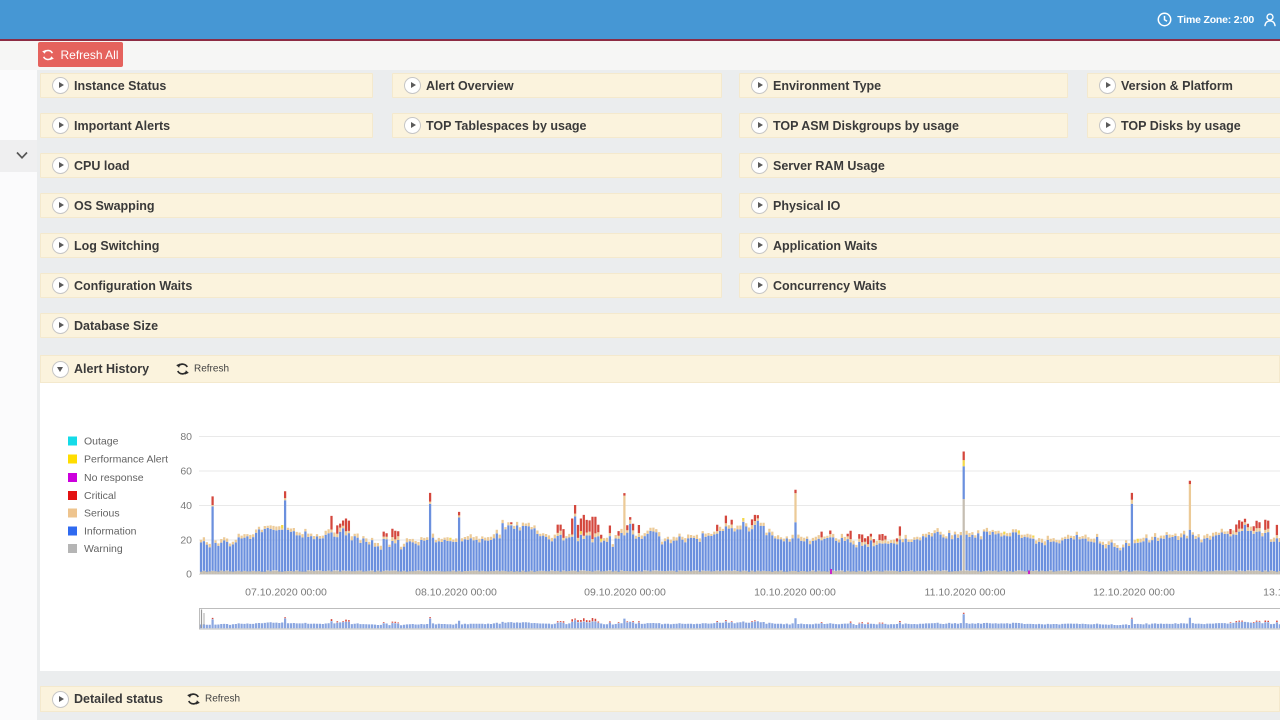 Image resolution: width=1280 pixels, height=720 pixels. What do you see at coordinates (126, 460) in the screenshot?
I see `svg-text: Performance Alert` at bounding box center [126, 460].